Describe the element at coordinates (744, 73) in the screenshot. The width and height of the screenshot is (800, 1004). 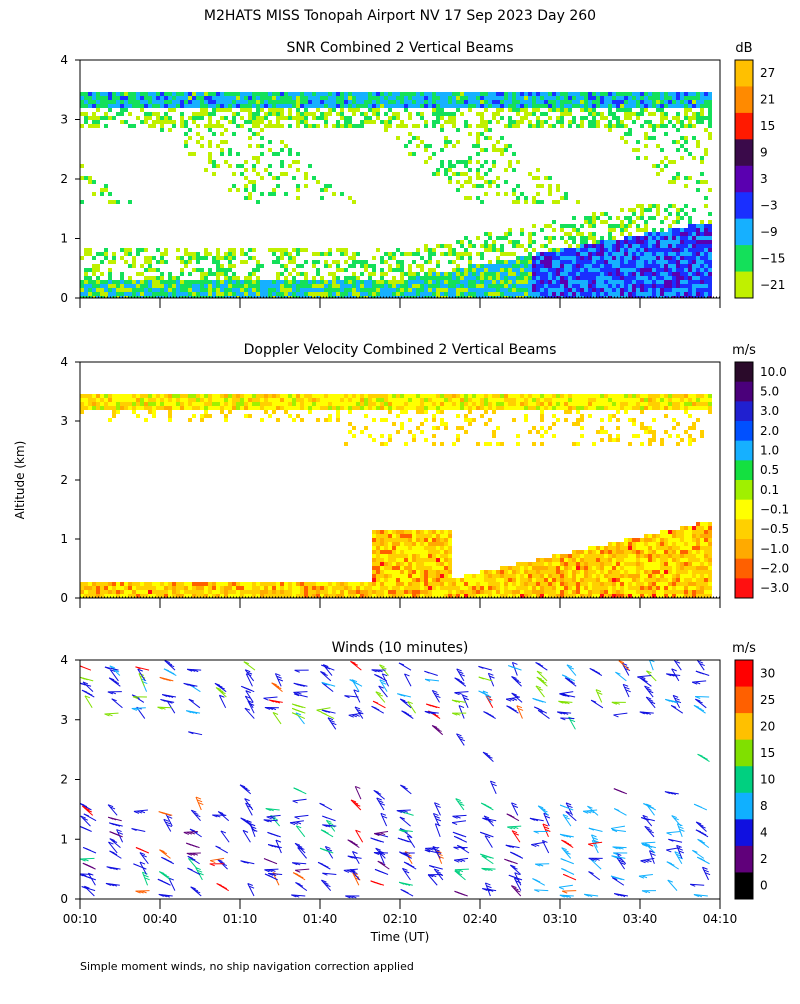
I see `colorbar-swatch` at that location.